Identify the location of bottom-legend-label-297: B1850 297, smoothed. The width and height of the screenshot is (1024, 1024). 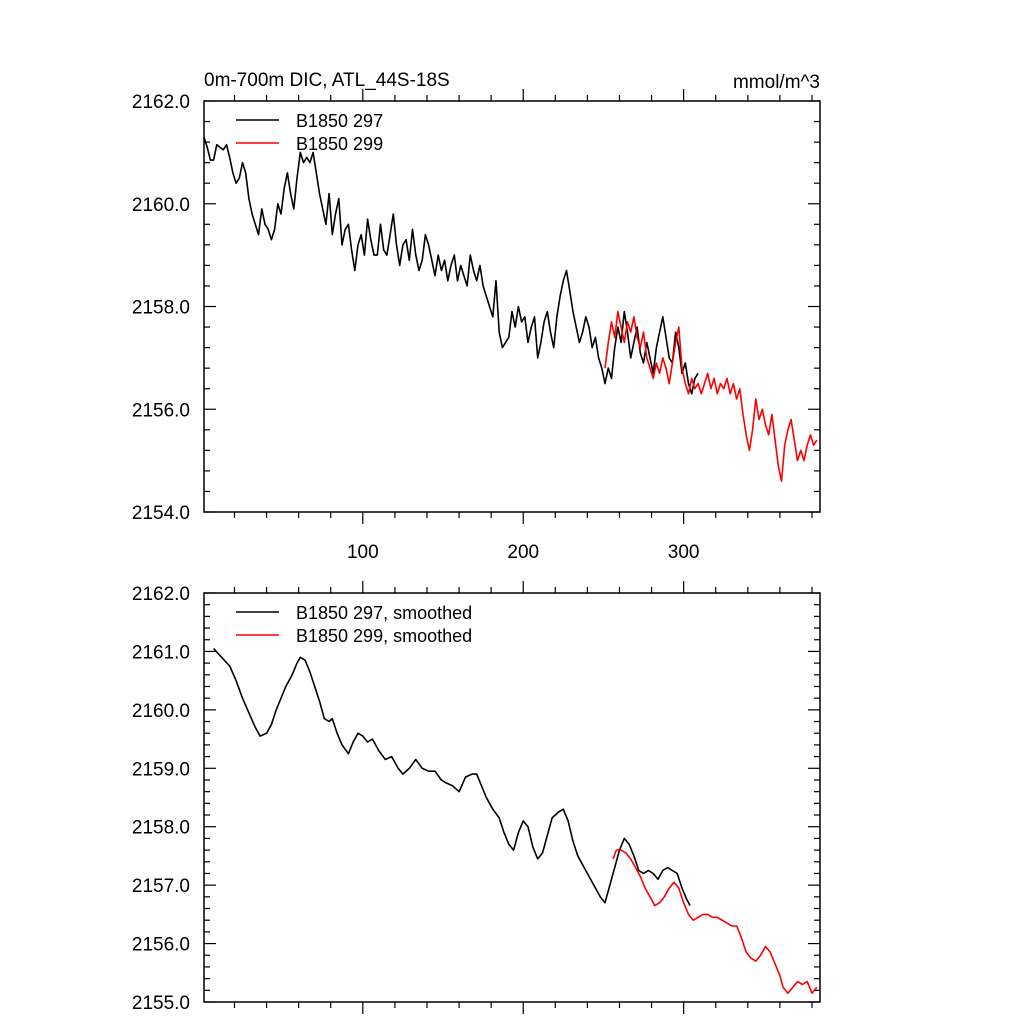
(384, 613).